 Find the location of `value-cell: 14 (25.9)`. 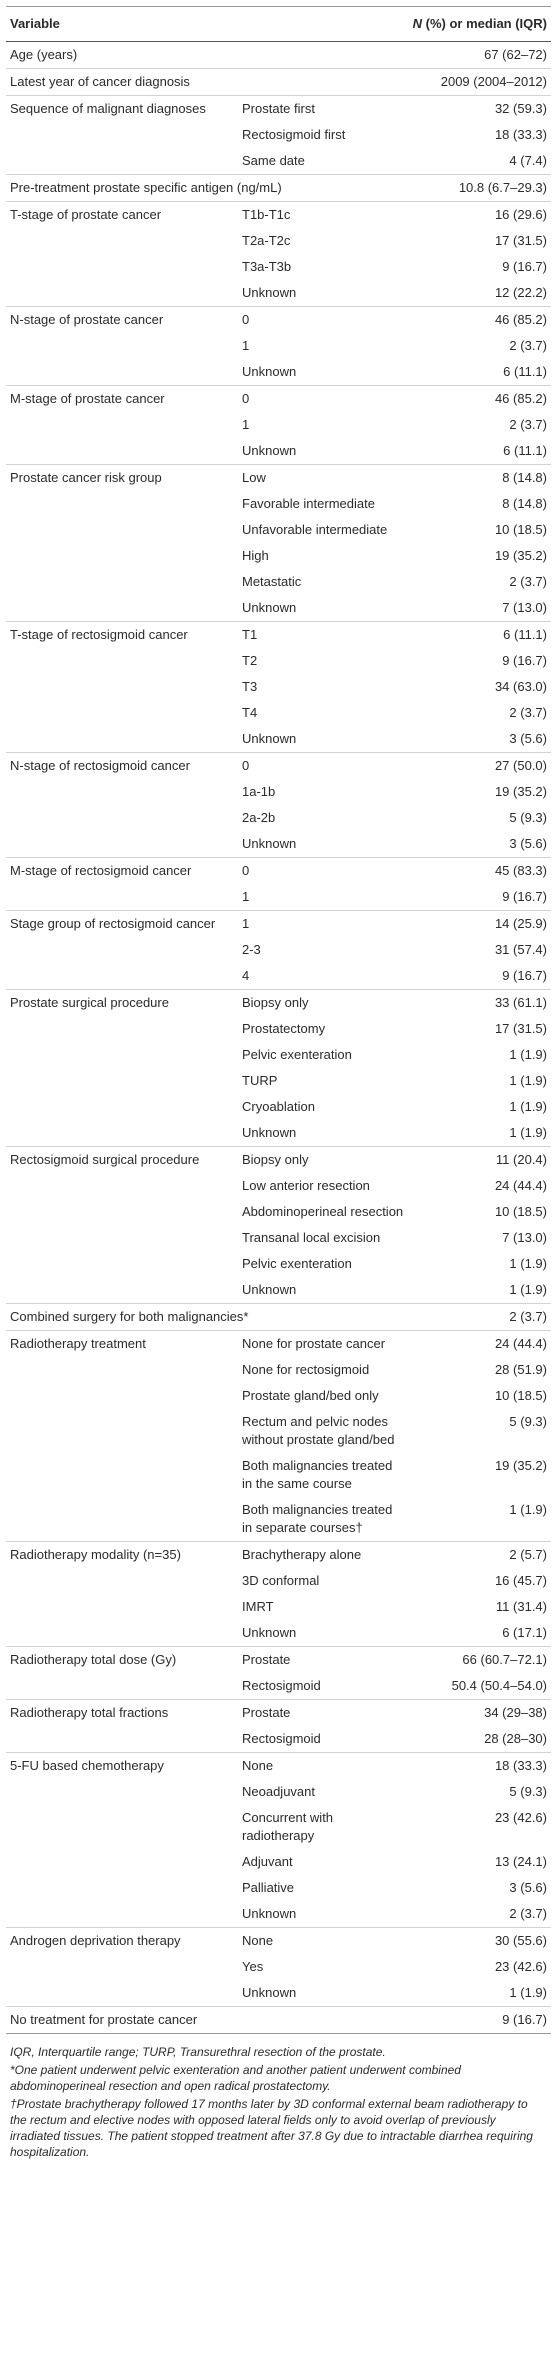

value-cell: 14 (25.9) is located at coordinates (479, 923).